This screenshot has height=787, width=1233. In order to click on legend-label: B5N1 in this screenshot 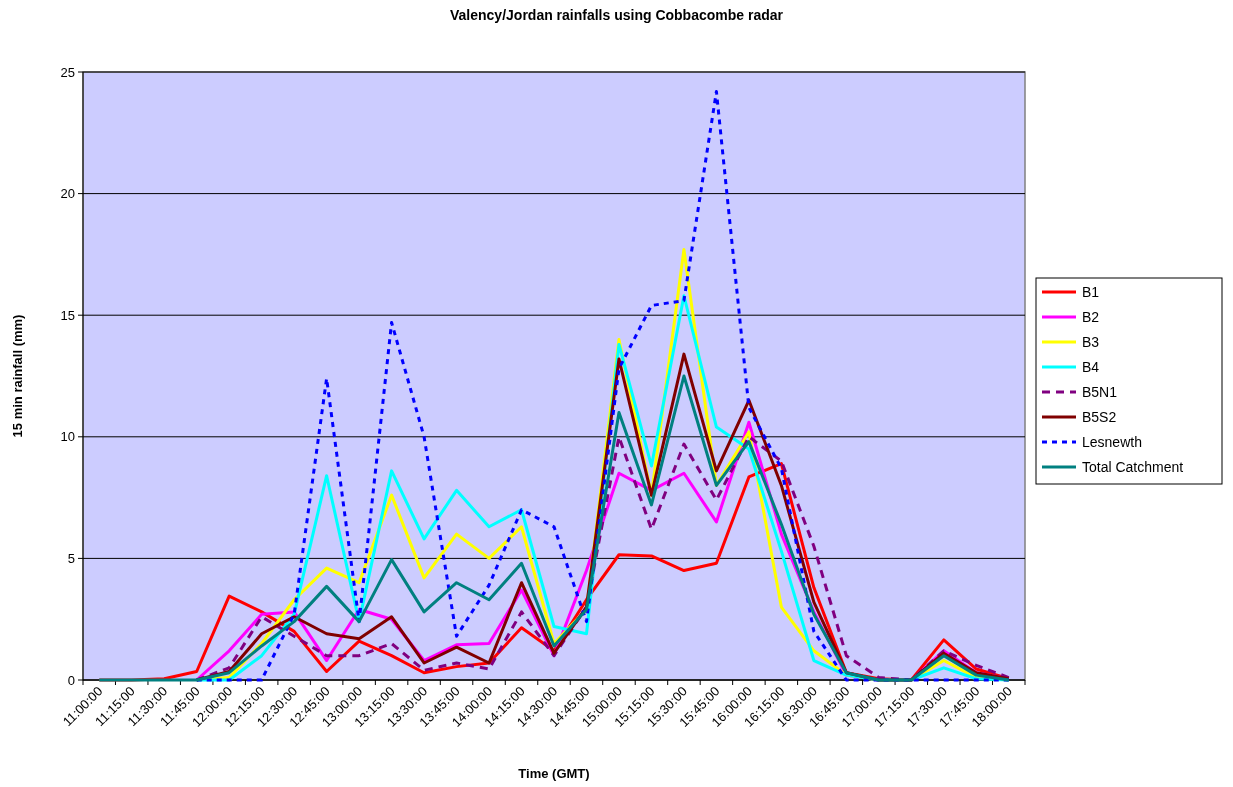, I will do `click(1100, 391)`.